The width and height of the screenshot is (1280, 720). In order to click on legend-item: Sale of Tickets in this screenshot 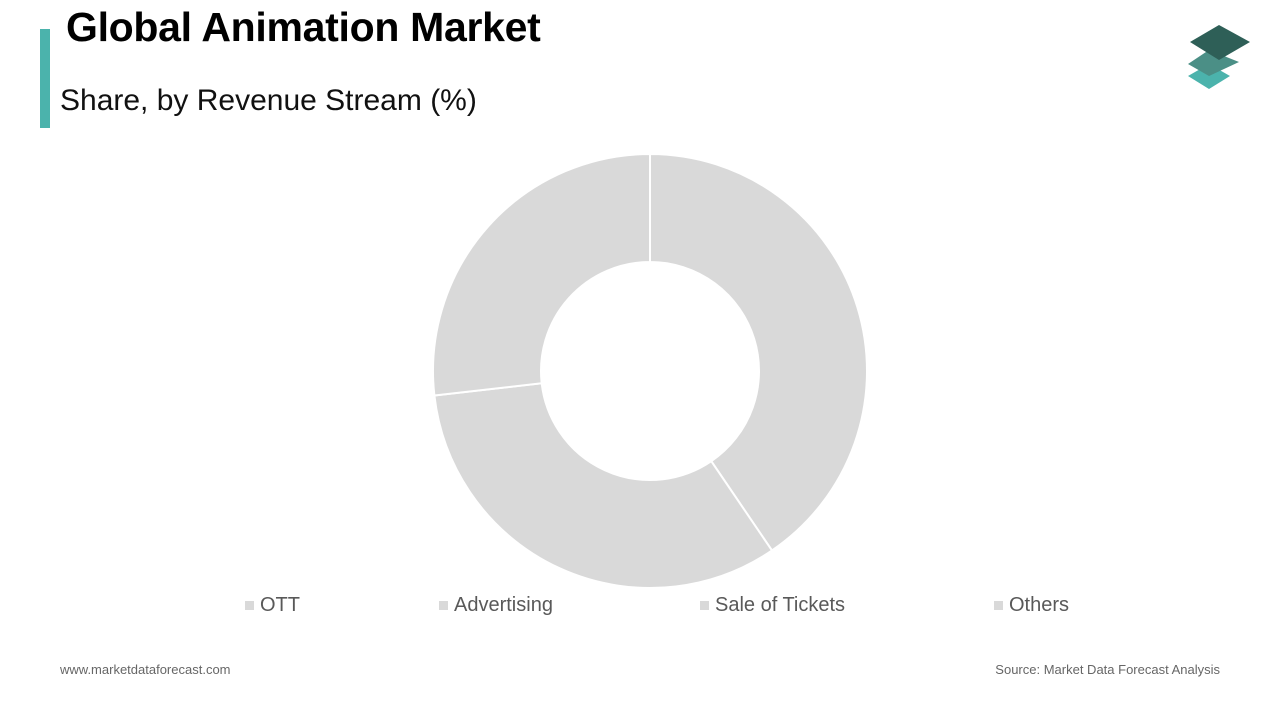, I will do `click(772, 605)`.